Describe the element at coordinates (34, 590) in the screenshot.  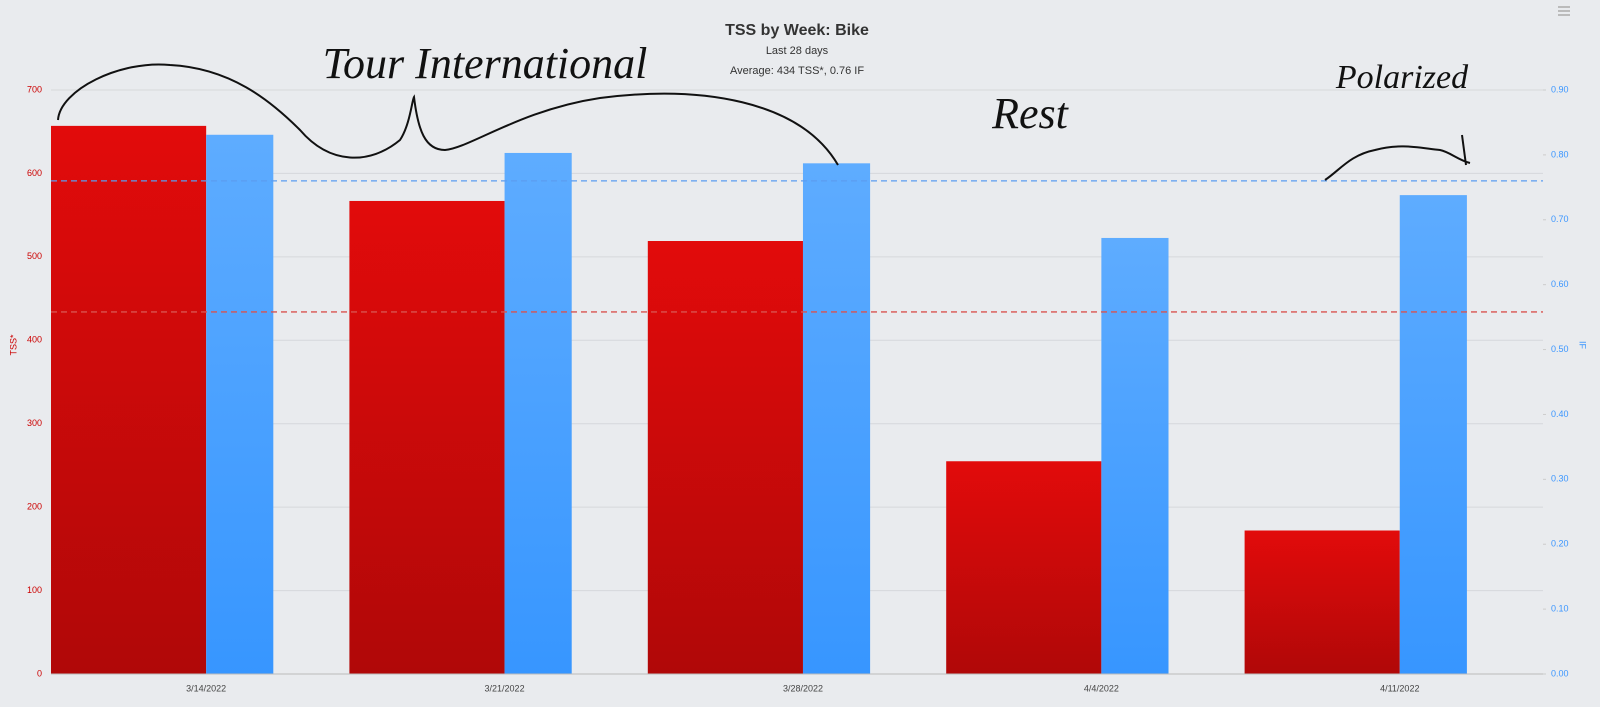
I see `y-tick-label: 100` at that location.